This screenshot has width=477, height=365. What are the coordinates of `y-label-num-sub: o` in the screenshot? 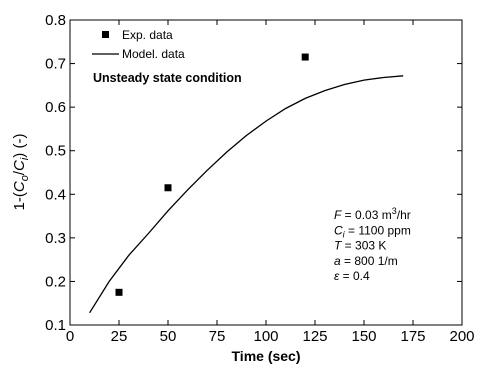 It's located at (25, 178).